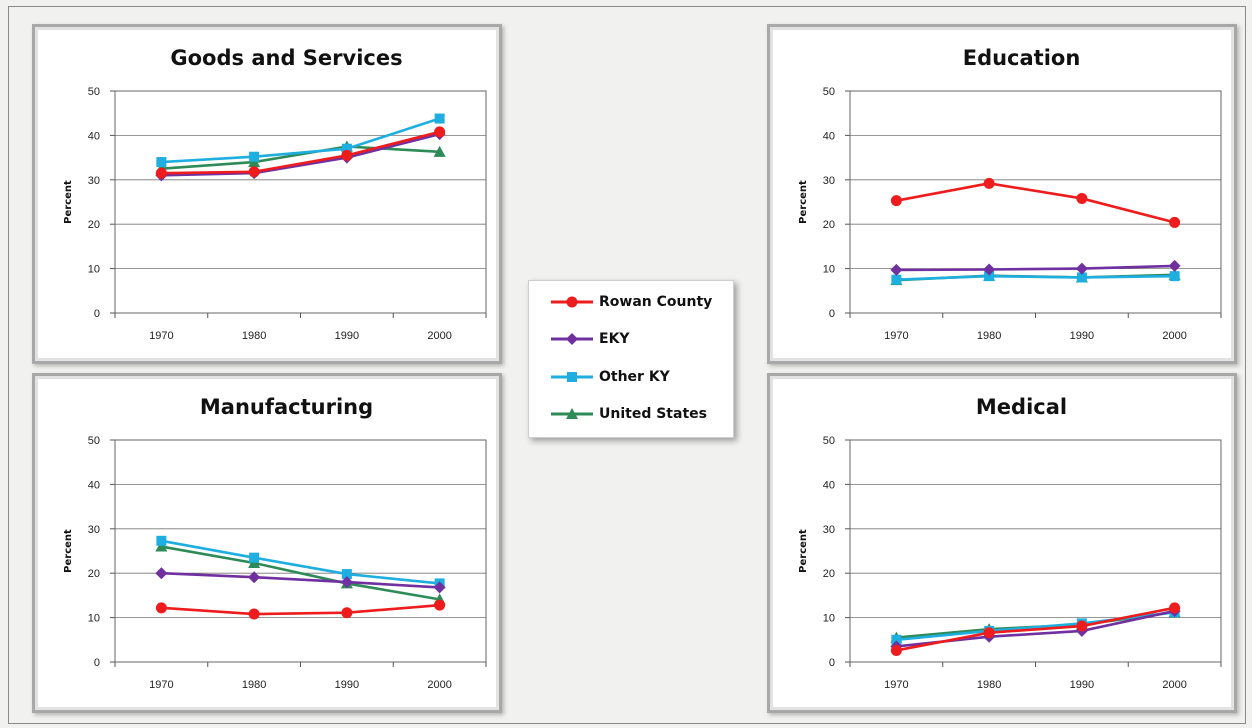  Describe the element at coordinates (572, 413) in the screenshot. I see `legend-marker-united-states` at that location.